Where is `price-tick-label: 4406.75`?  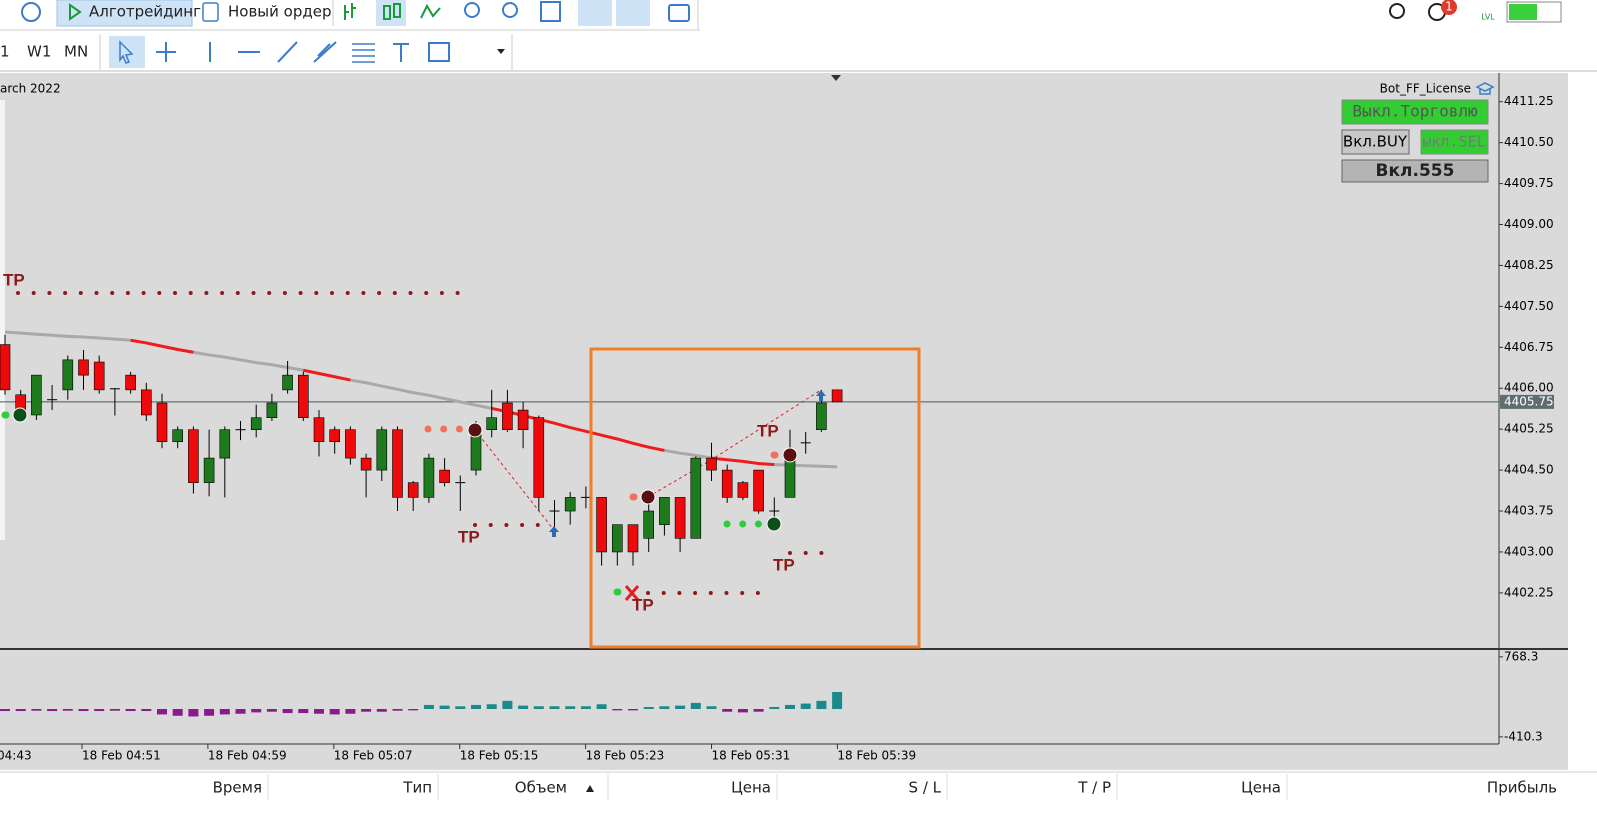 price-tick-label: 4406.75 is located at coordinates (1529, 347).